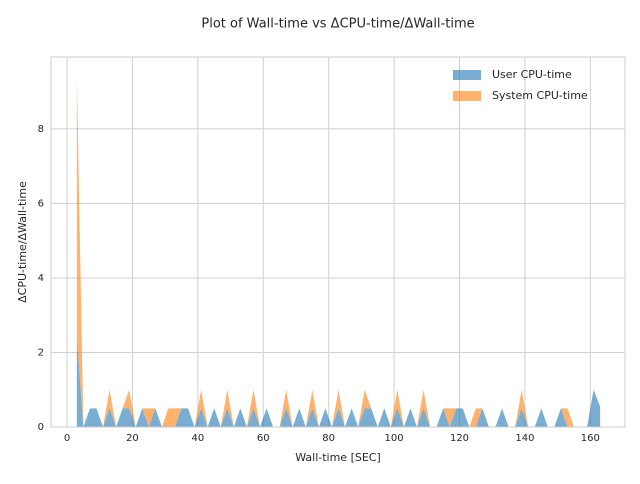 This screenshot has height=484, width=640. I want to click on x-tick-label: 140, so click(524, 438).